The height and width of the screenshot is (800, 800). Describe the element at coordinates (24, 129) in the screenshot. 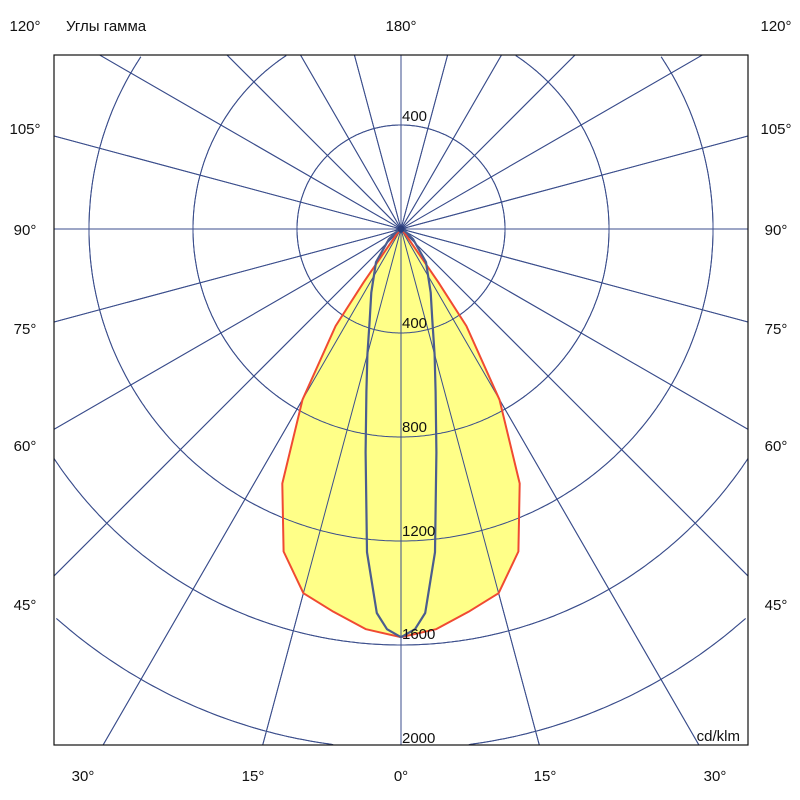

I see `left-angle-label: 105°` at that location.